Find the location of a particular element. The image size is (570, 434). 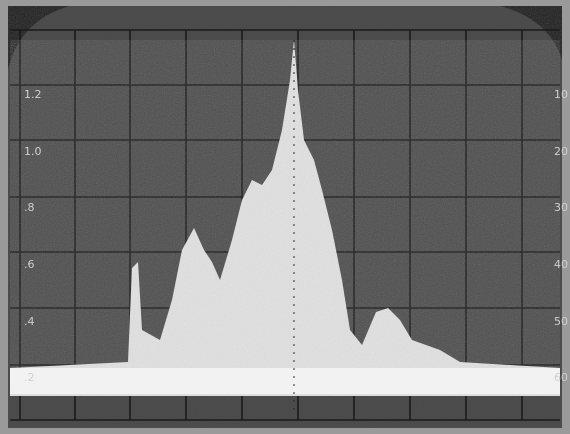

left-scale-label: .8 is located at coordinates (29, 207).